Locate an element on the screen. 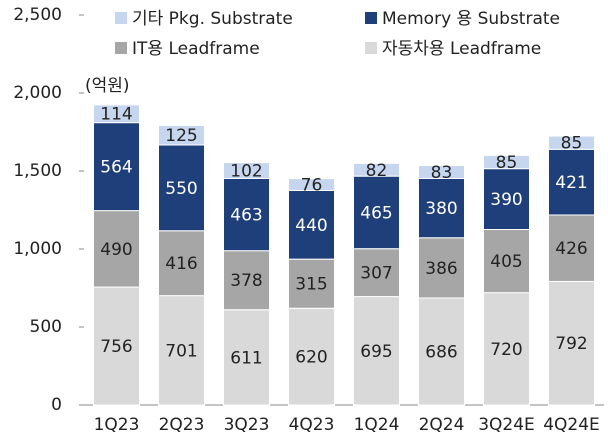  data-label: 701 is located at coordinates (181, 351).